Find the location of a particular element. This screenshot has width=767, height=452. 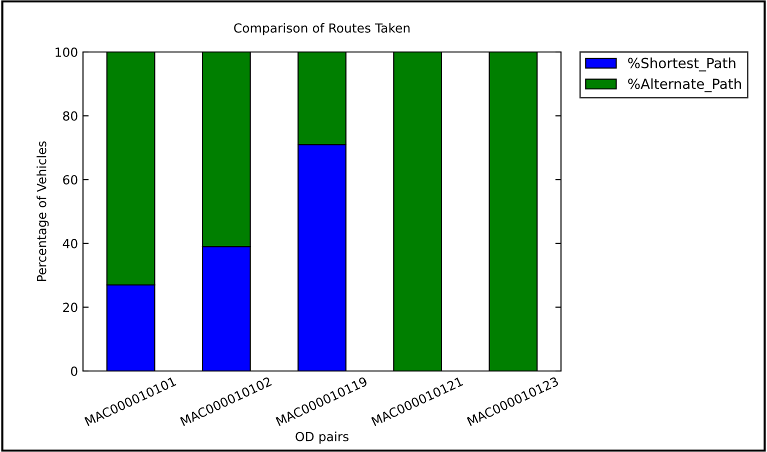

y-tick-label: 0 is located at coordinates (74, 371).